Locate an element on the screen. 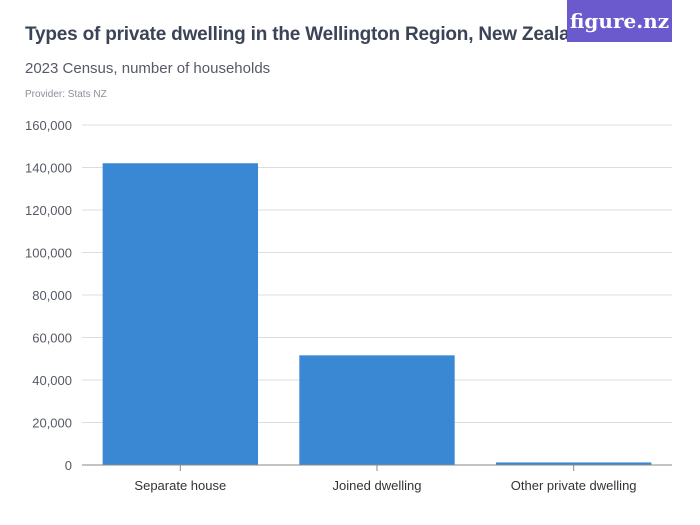 This screenshot has height=525, width=700. y-tick-label: 60,000 is located at coordinates (52, 338).